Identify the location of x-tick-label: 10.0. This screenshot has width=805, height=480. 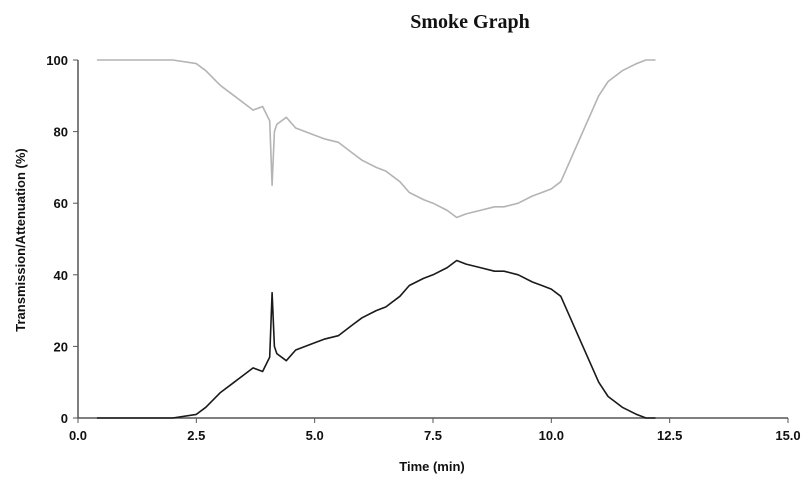
(551, 435).